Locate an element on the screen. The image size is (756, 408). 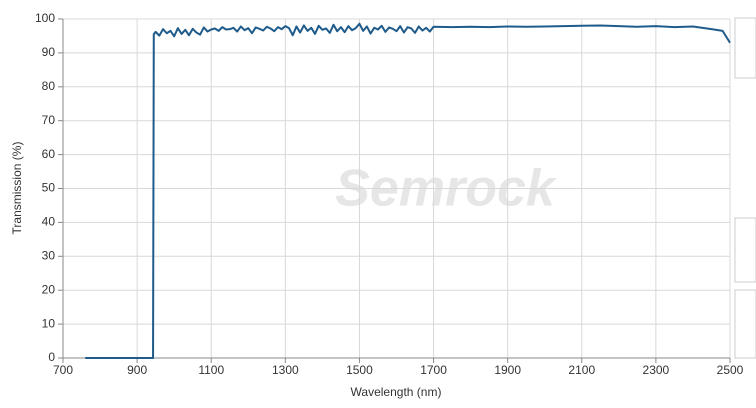
y-tick-label: 100 is located at coordinates (45, 18).